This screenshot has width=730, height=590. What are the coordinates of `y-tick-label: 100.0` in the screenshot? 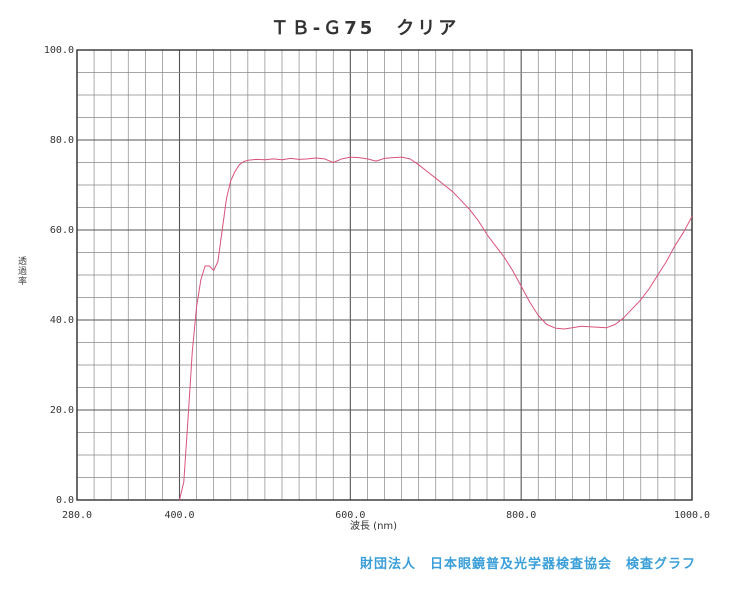 It's located at (59, 50).